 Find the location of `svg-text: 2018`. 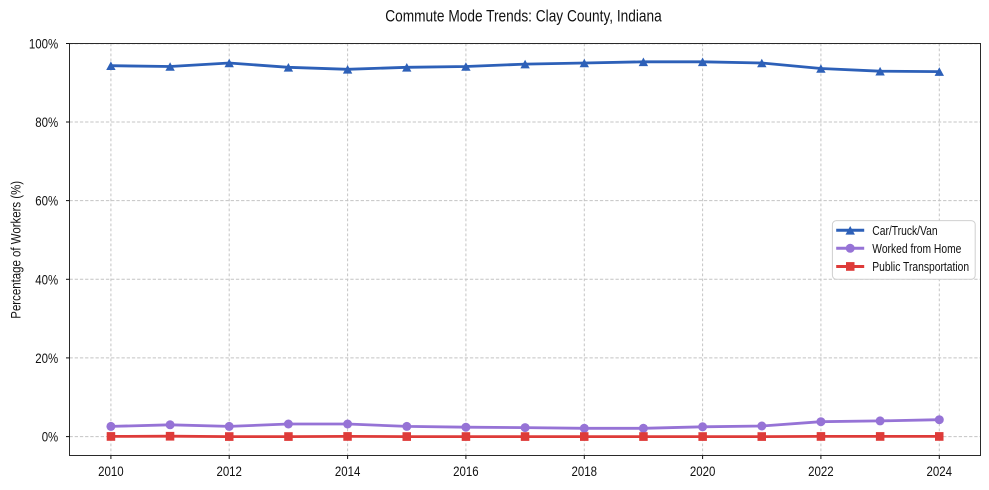

svg-text: 2018 is located at coordinates (585, 471).